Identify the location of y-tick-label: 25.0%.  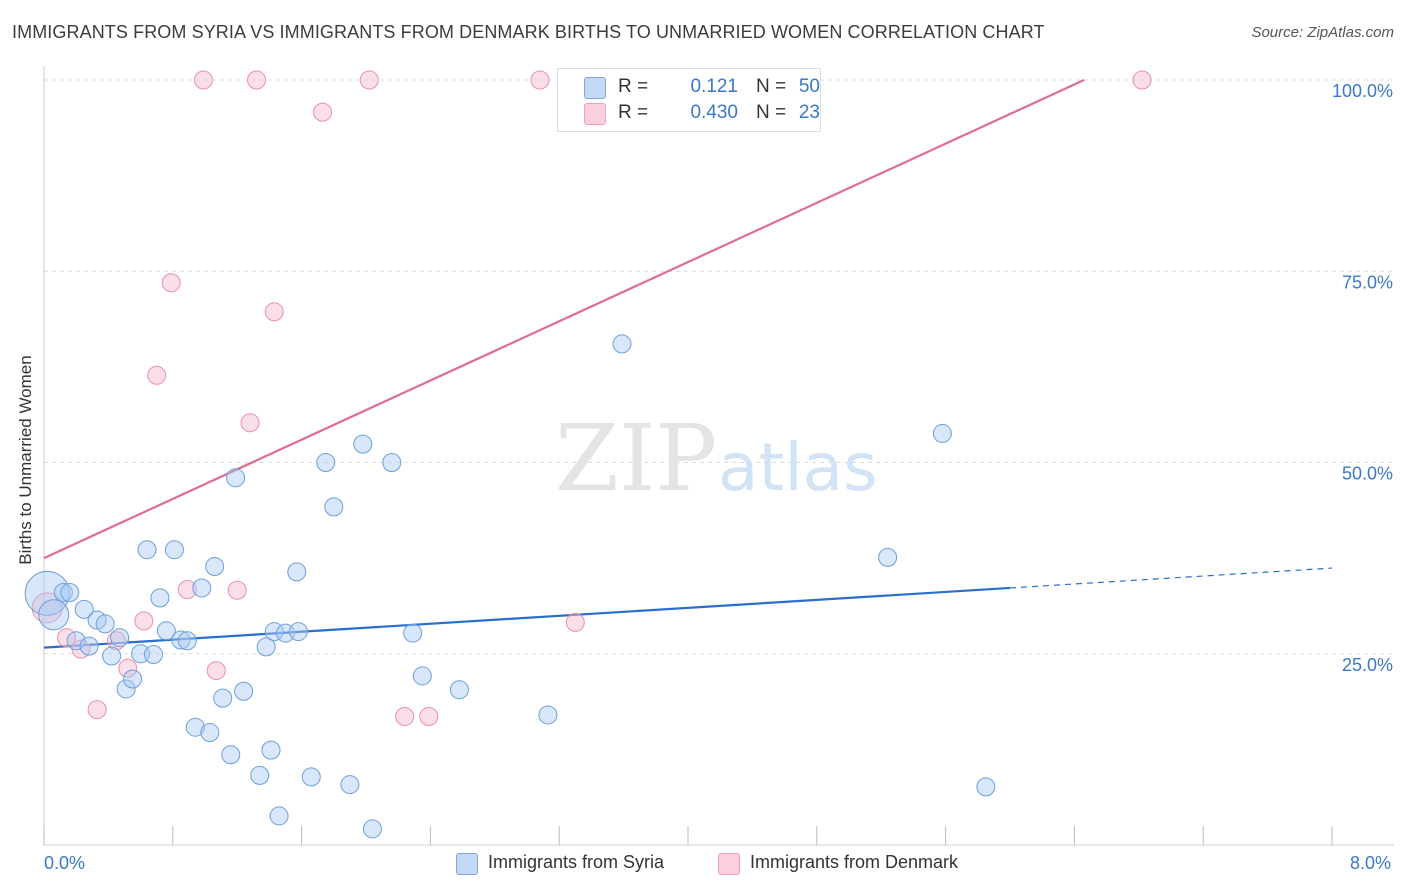
(1367, 665).